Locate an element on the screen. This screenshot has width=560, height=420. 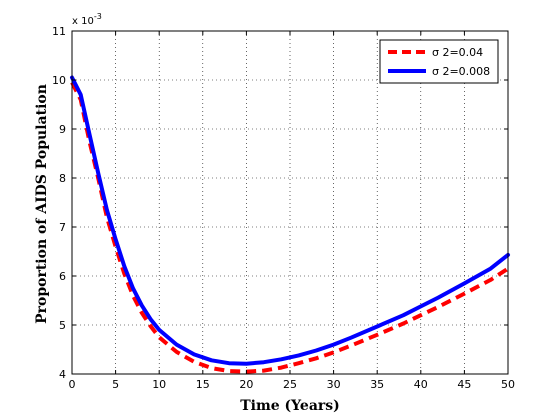
x-tick-label: 20 is located at coordinates (246, 384).